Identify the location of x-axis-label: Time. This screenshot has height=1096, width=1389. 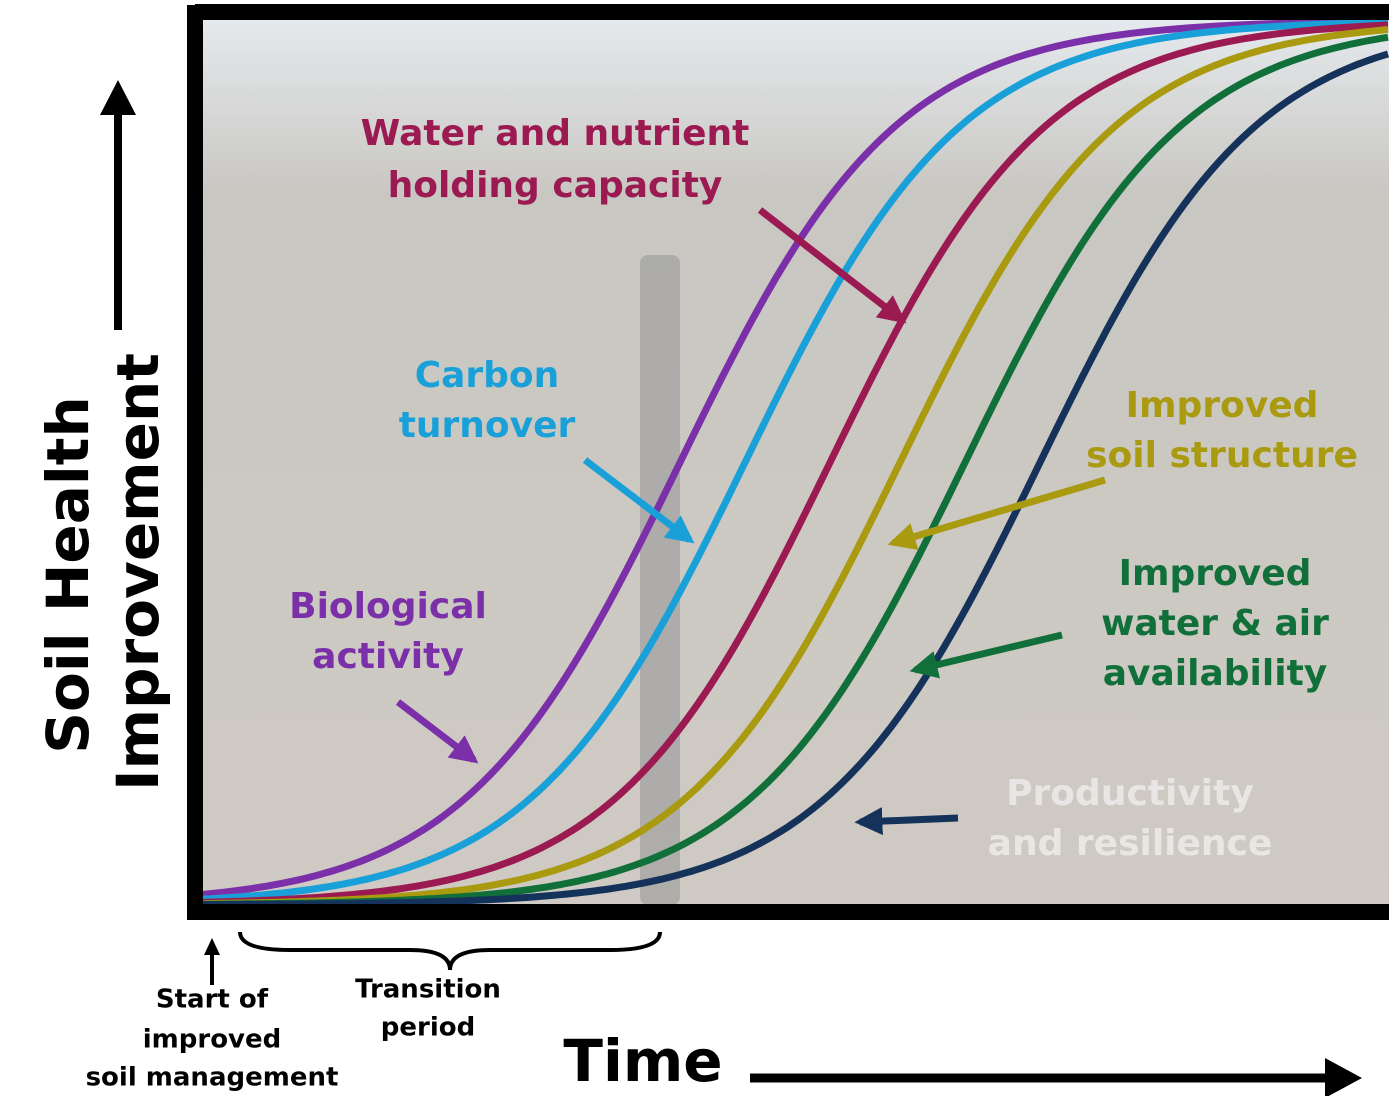
(642, 1061).